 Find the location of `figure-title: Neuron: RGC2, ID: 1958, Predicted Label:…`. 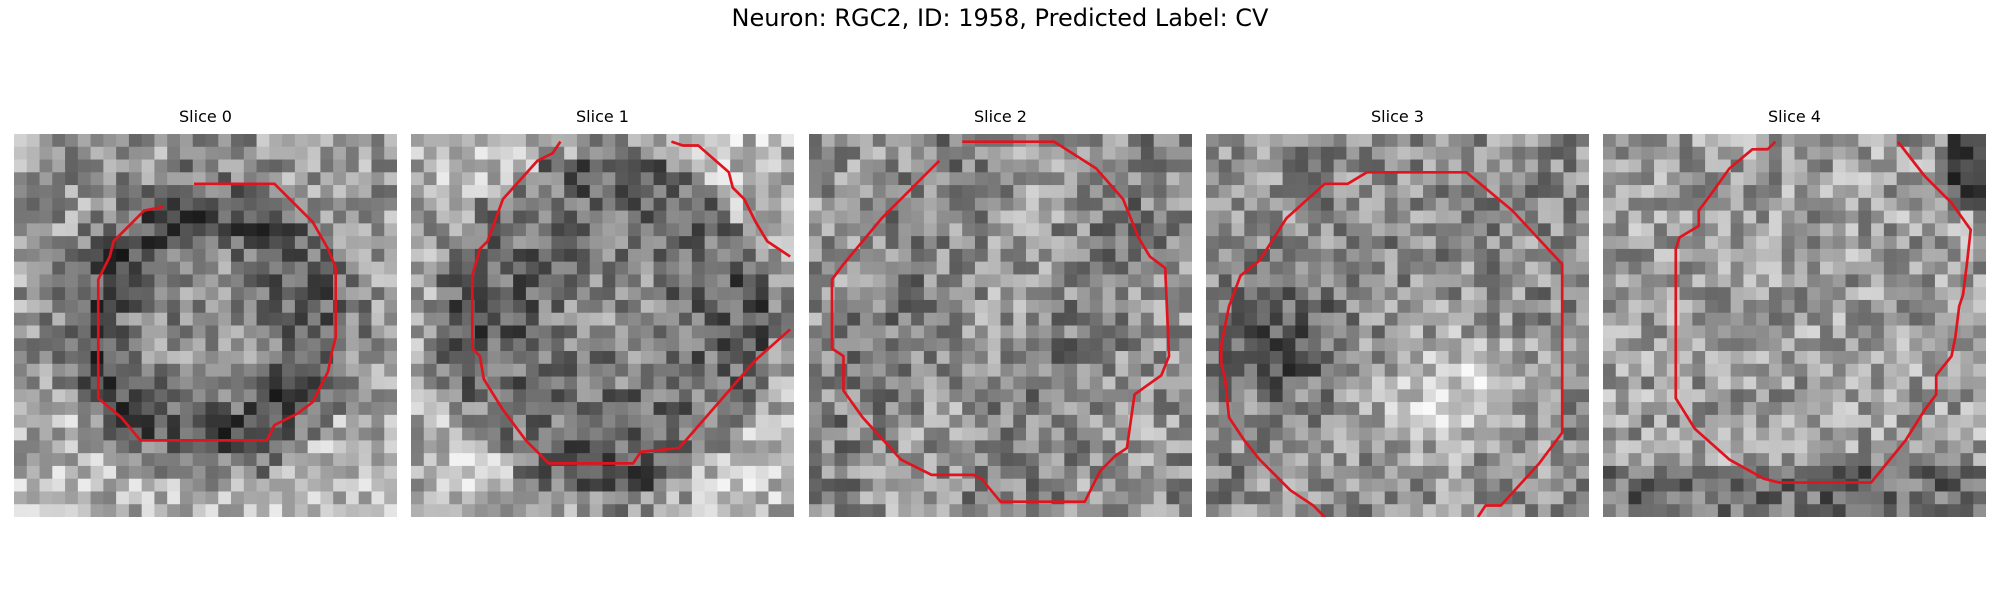

figure-title: Neuron: RGC2, ID: 1958, Predicted Label:… is located at coordinates (1000, 18).